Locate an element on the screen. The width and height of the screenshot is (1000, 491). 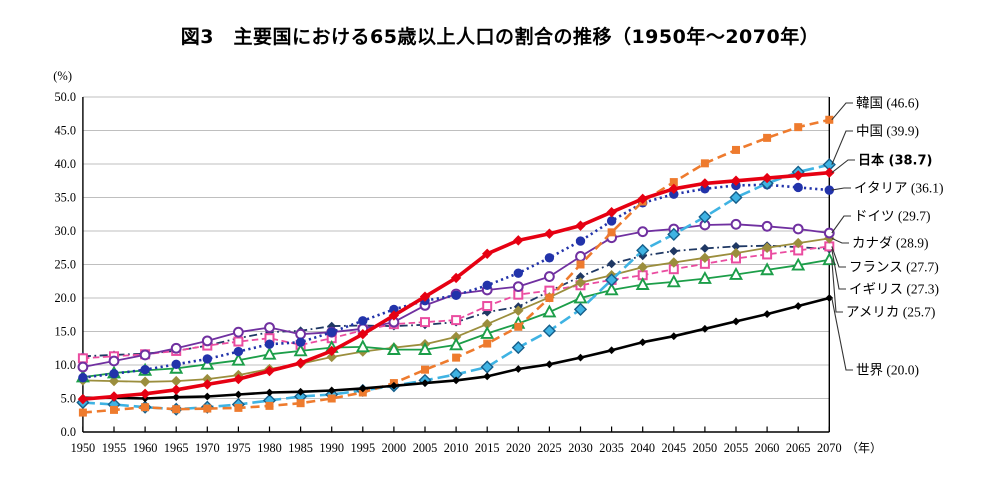
legend-leader-japan is located at coordinates (843, 166).